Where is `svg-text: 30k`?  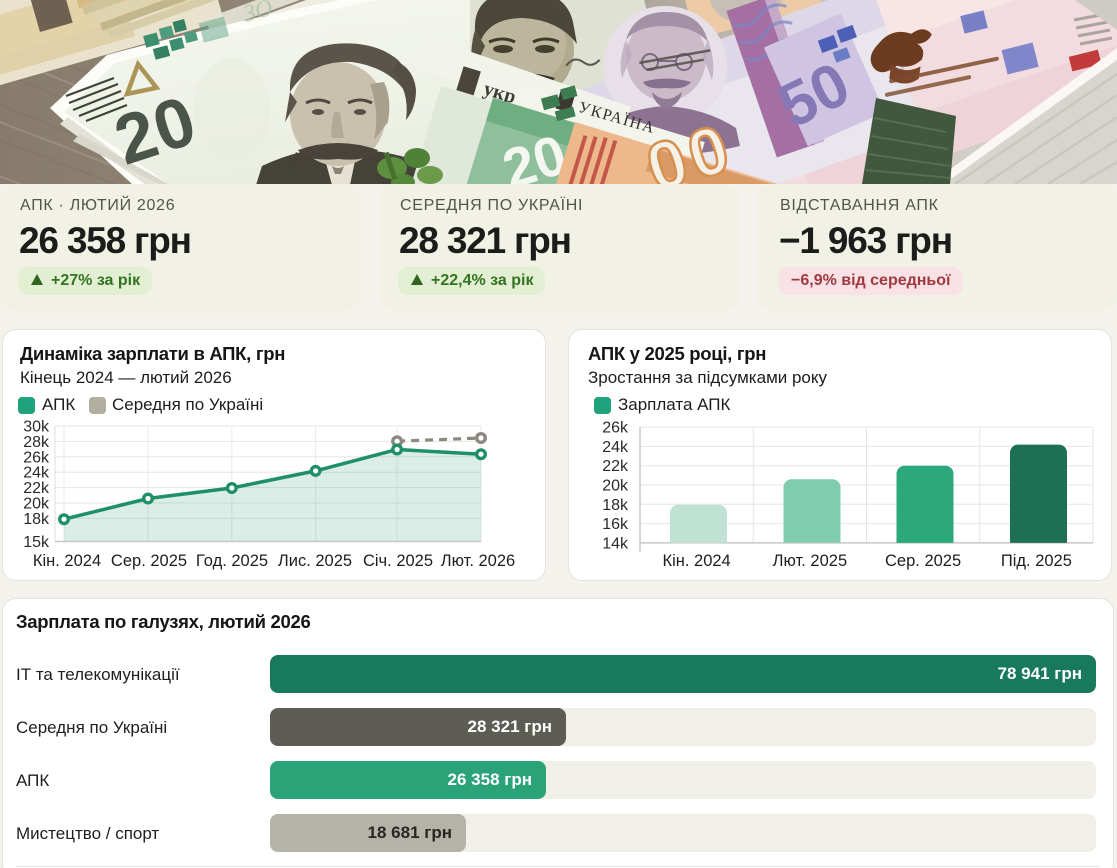
svg-text: 30k is located at coordinates (36, 427).